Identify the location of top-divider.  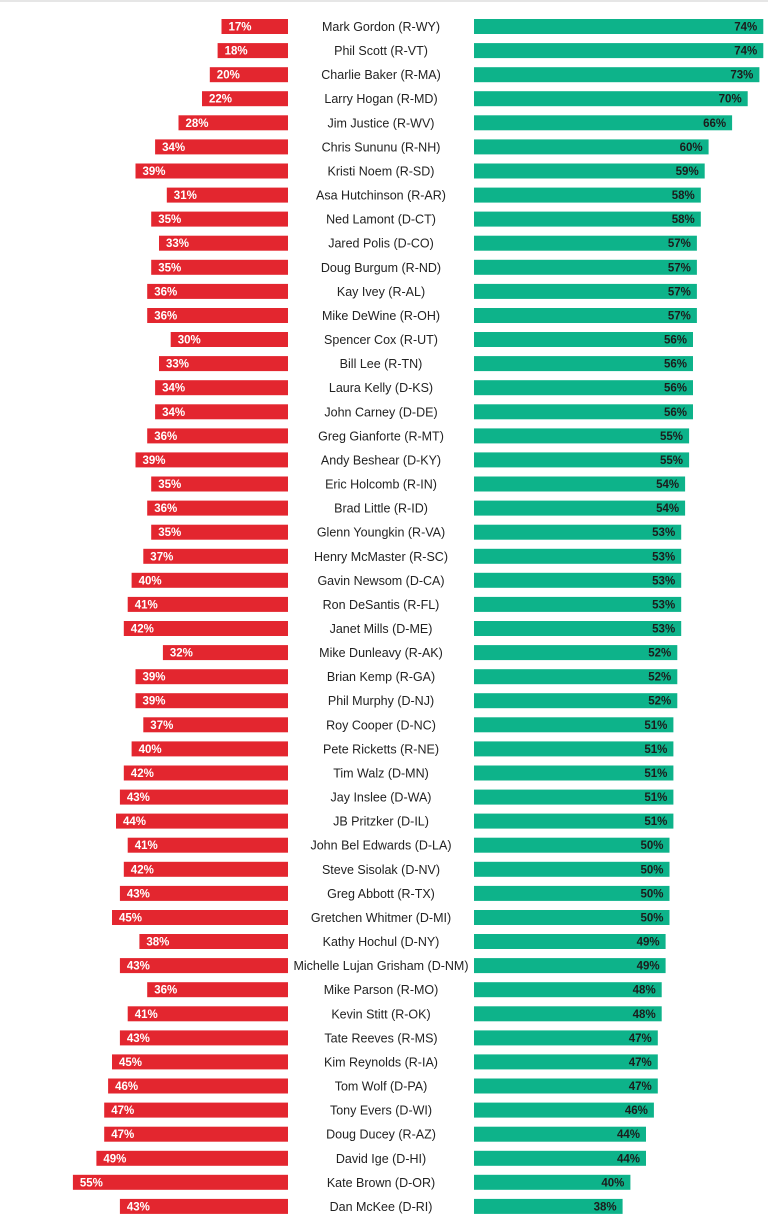
(384, 1).